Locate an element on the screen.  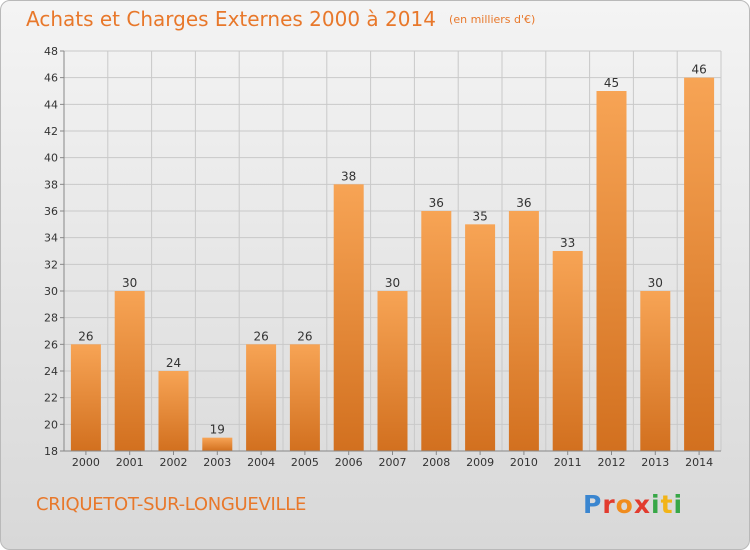
y-tick-label: 22 is located at coordinates (51, 398).